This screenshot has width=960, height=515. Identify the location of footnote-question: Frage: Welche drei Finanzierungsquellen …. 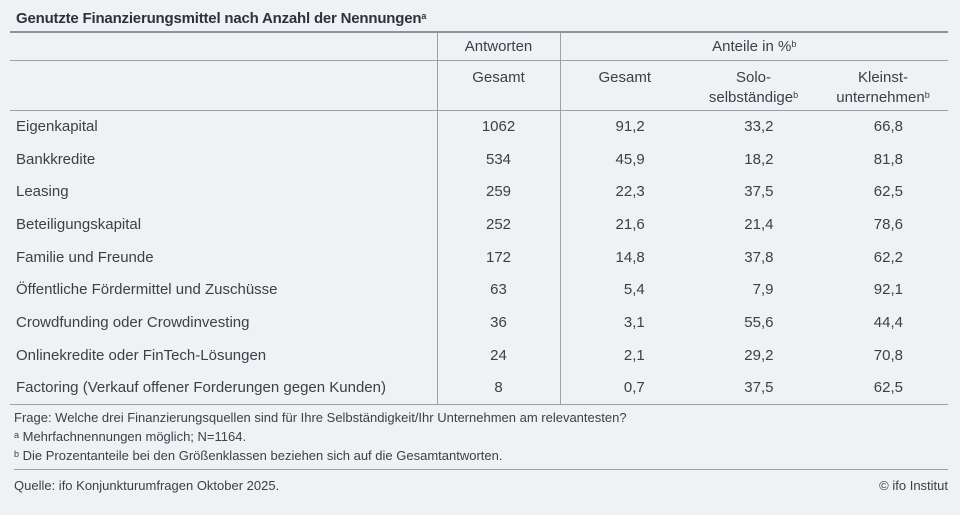
(320, 417).